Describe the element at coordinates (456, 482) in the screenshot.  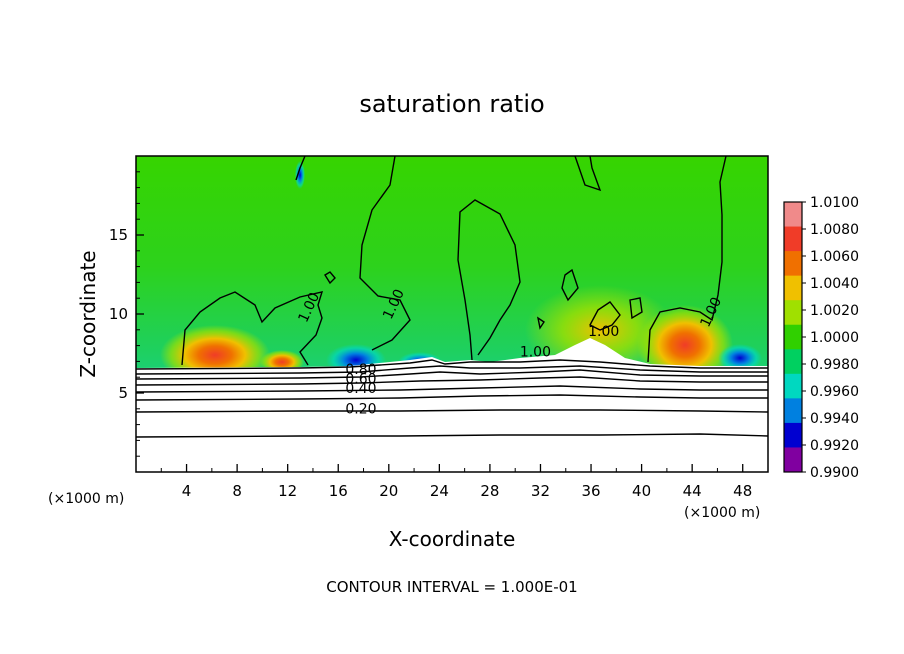
I see `x-axis: 4 8 12 16 20 24 28 32 36 40 44 48` at that location.